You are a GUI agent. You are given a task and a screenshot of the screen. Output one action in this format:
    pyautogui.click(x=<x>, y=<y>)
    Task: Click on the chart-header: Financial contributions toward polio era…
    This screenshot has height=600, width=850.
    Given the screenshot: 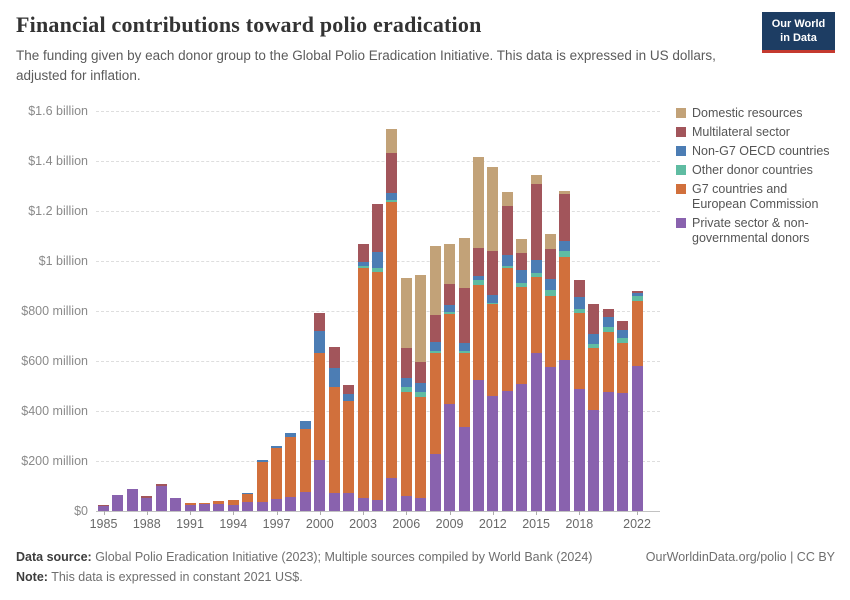 What is the action you would take?
    pyautogui.click(x=386, y=48)
    